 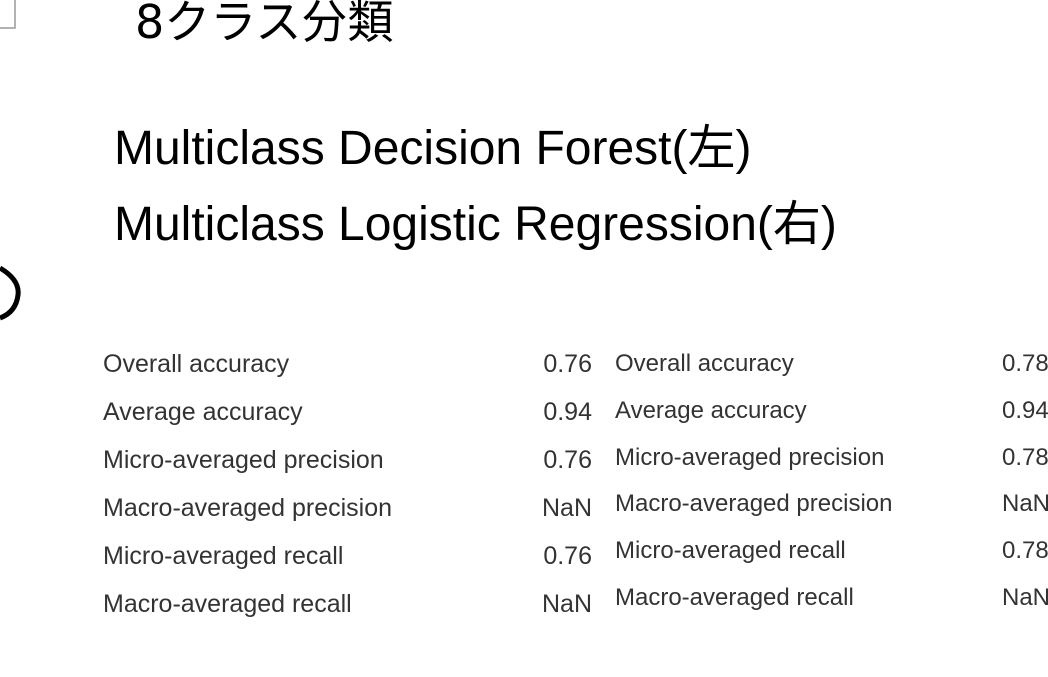 What do you see at coordinates (10, 293) in the screenshot?
I see `cropped-glyph` at bounding box center [10, 293].